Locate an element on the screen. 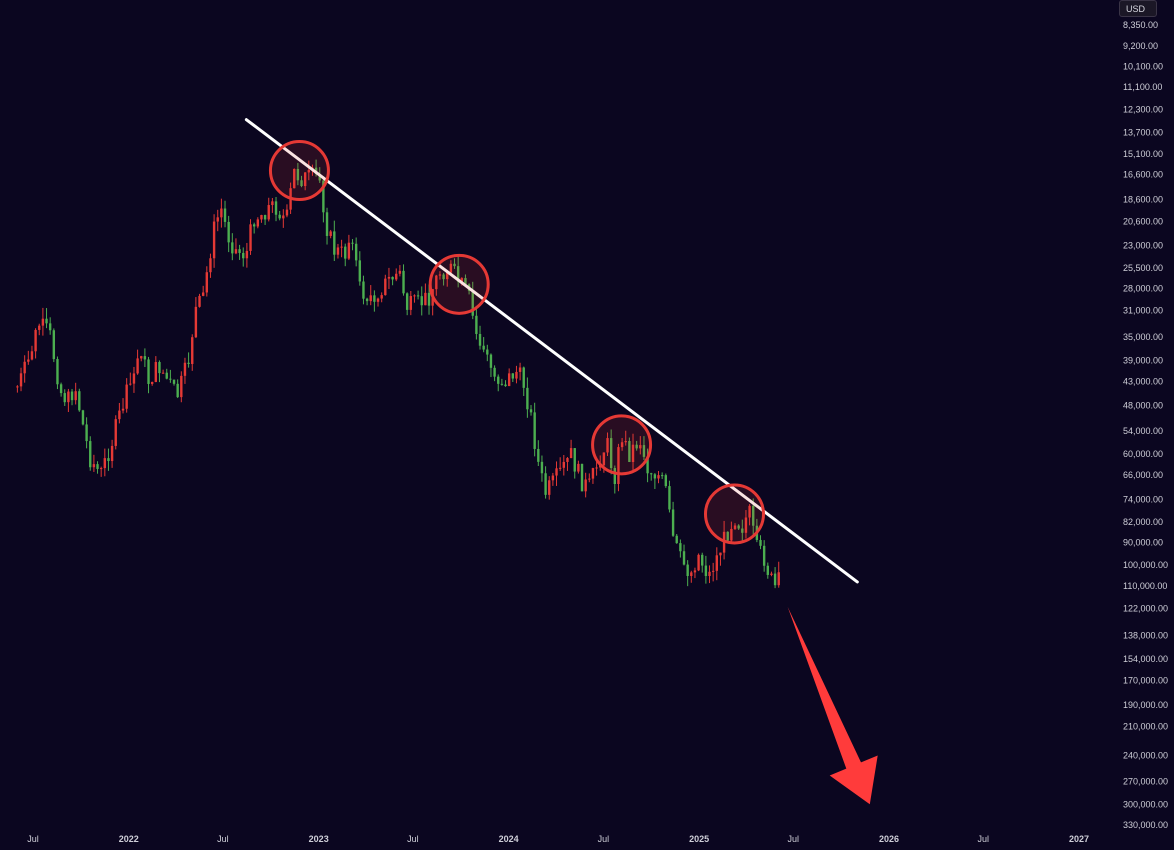  down-arrow-icon is located at coordinates (832, 705).